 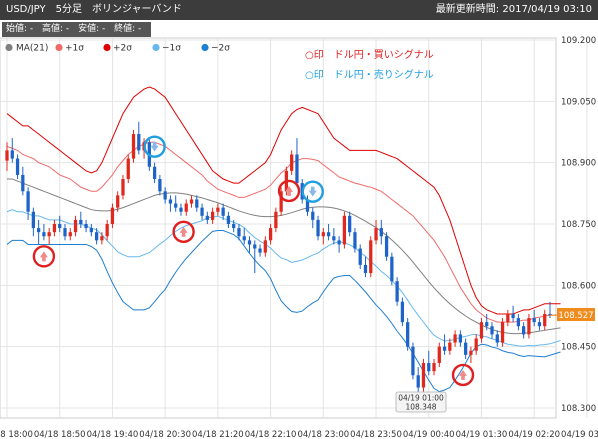 I want to click on x-tick-label: 04/19 03:10, so click(x=579, y=434).